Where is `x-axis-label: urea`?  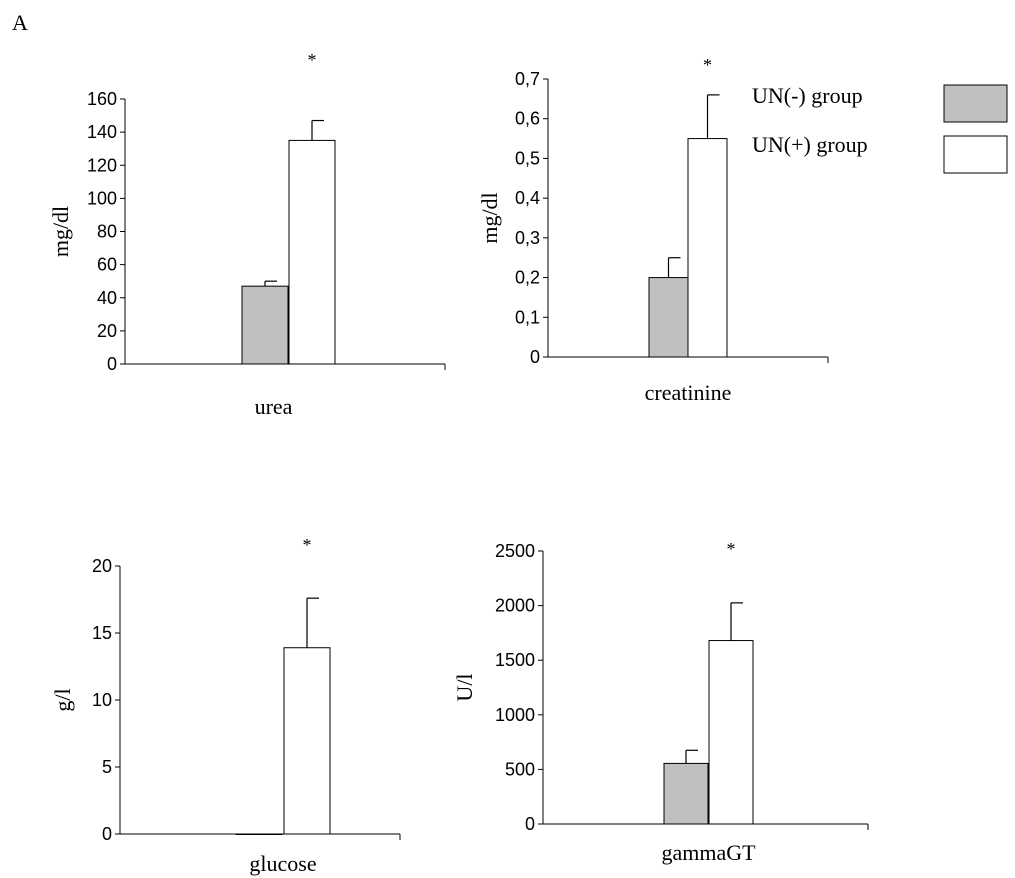 x-axis-label: urea is located at coordinates (274, 406).